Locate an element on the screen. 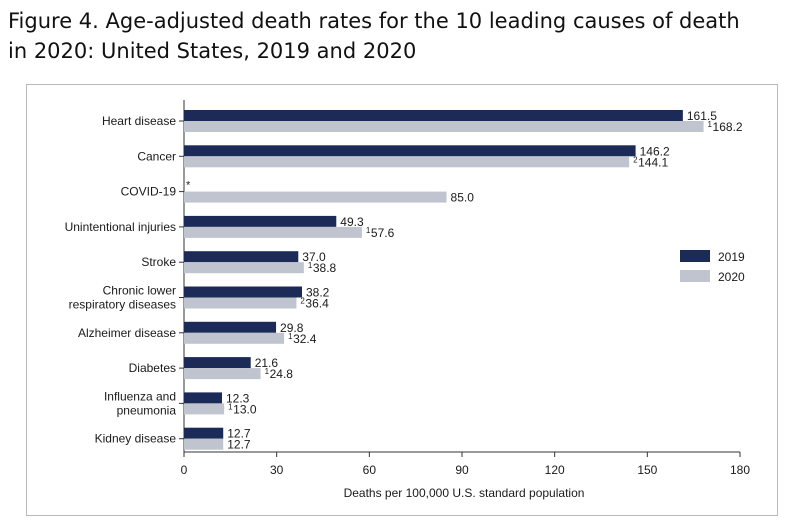 This screenshot has height=526, width=789. category-label: Stroke is located at coordinates (158, 262).